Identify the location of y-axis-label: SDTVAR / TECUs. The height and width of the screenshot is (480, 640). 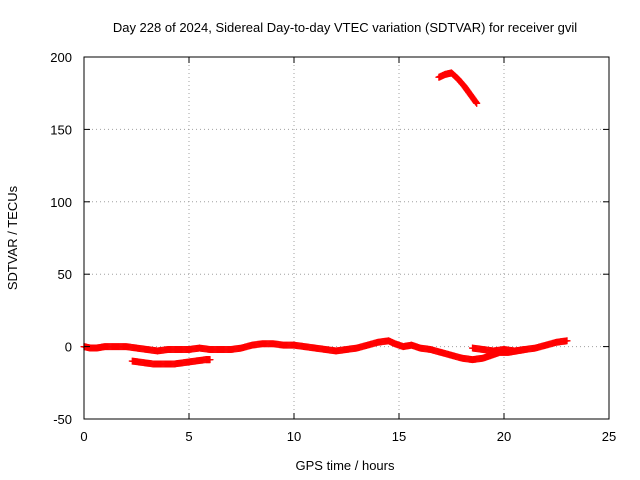
(12, 237).